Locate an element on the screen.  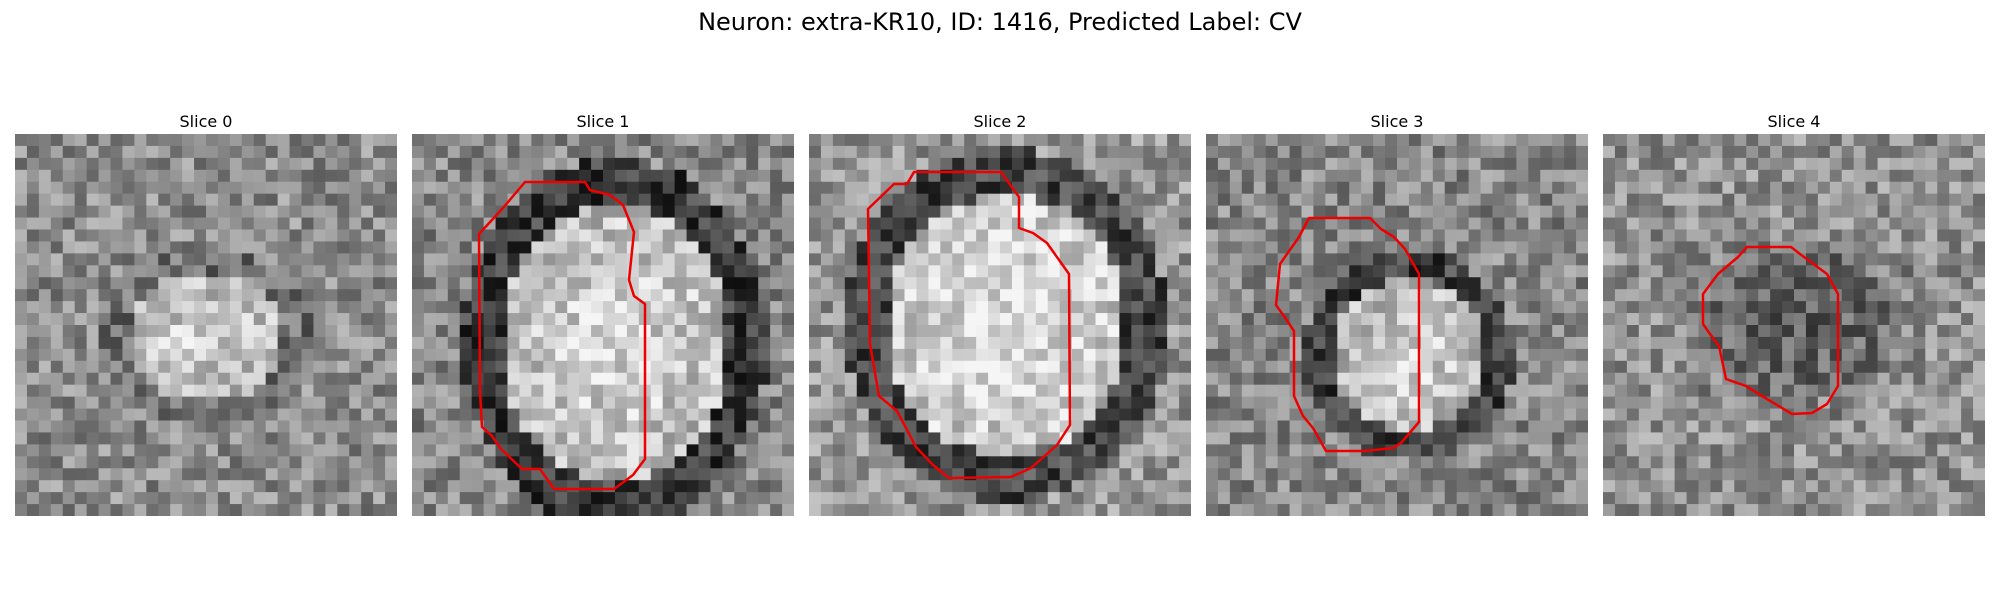
slice-title: Slice 2 is located at coordinates (1000, 121).